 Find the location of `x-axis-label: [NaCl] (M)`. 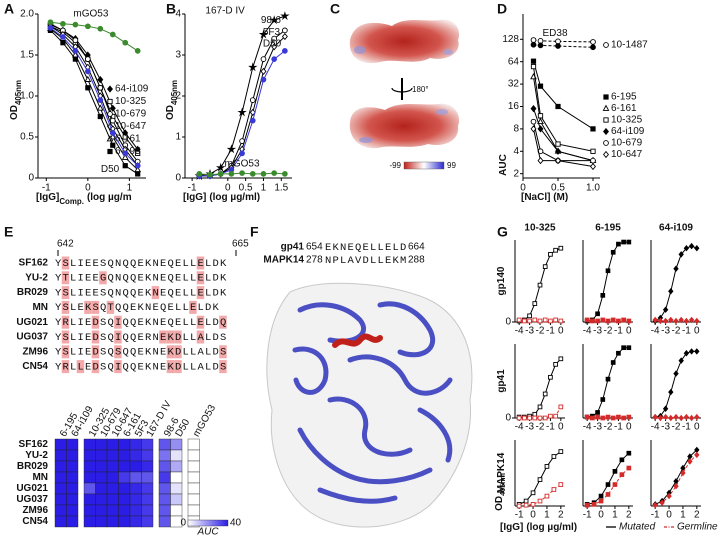

x-axis-label: [NaCl] (M) is located at coordinates (544, 197).